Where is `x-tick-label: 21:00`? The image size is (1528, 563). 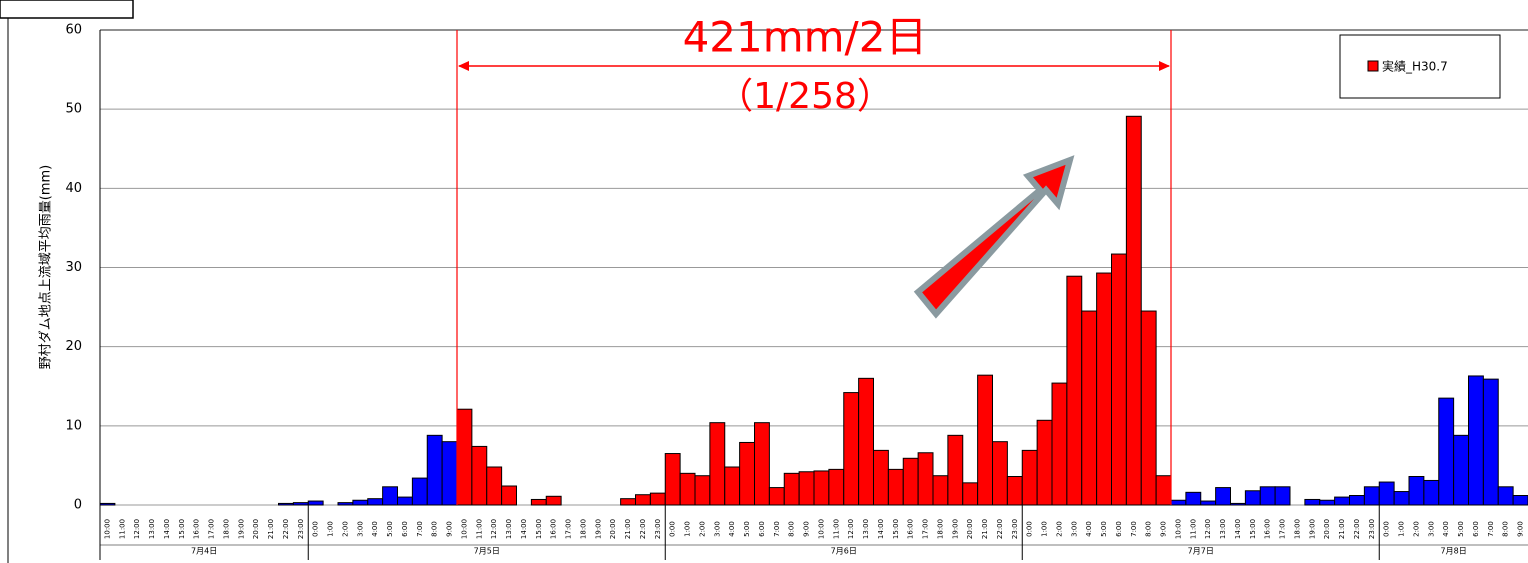 x-tick-label: 21:00 is located at coordinates (628, 529).